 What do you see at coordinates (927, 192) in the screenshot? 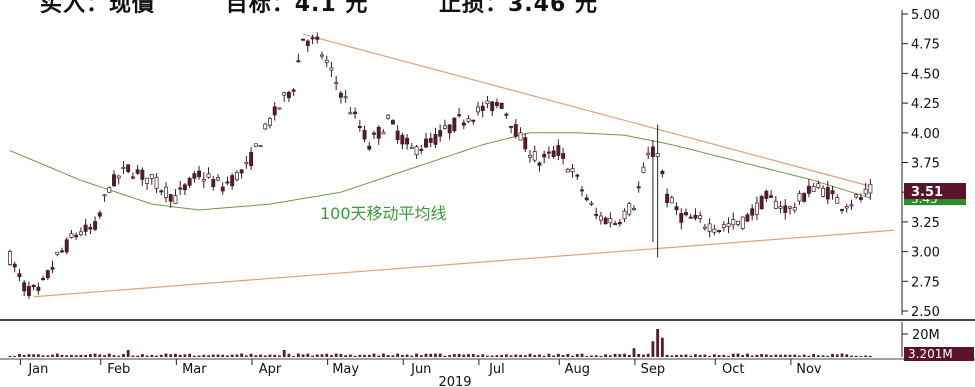
I see `price-badge-label: 3.51` at bounding box center [927, 192].